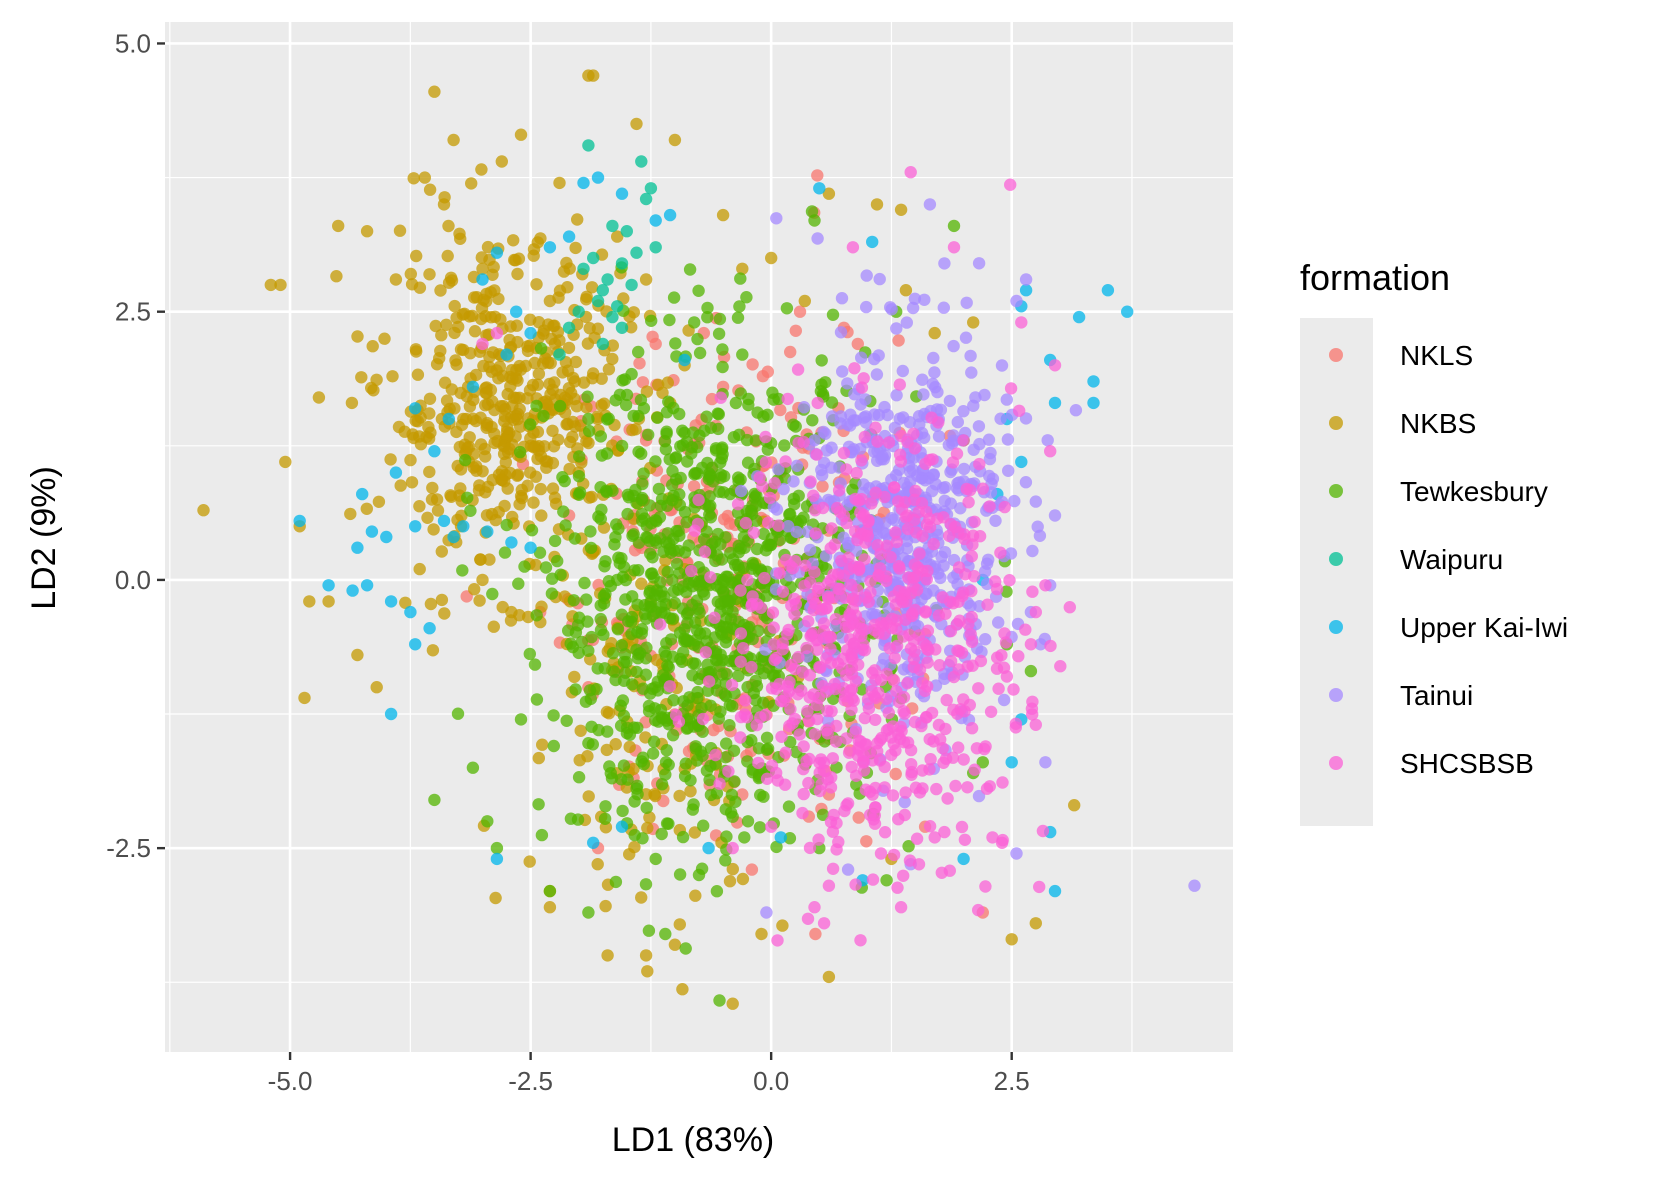  Describe the element at coordinates (857, 344) in the screenshot. I see `point-nkls` at that location.